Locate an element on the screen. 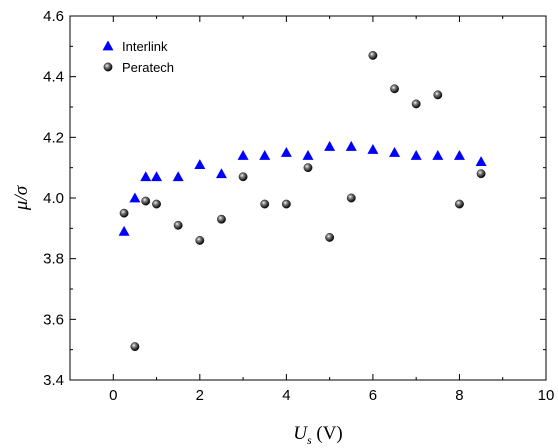 This screenshot has height=448, width=558. y-axis-label: μ/σ is located at coordinates (21, 198).